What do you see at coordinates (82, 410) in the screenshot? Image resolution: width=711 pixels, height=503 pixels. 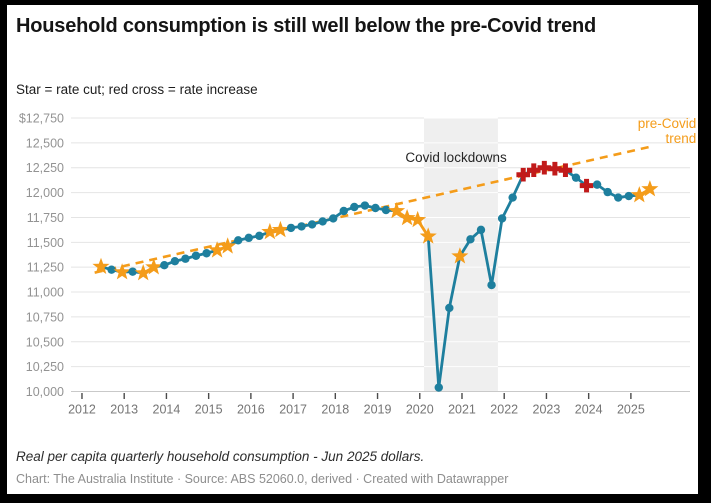 I see `x-axis-label: 2012` at bounding box center [82, 410].